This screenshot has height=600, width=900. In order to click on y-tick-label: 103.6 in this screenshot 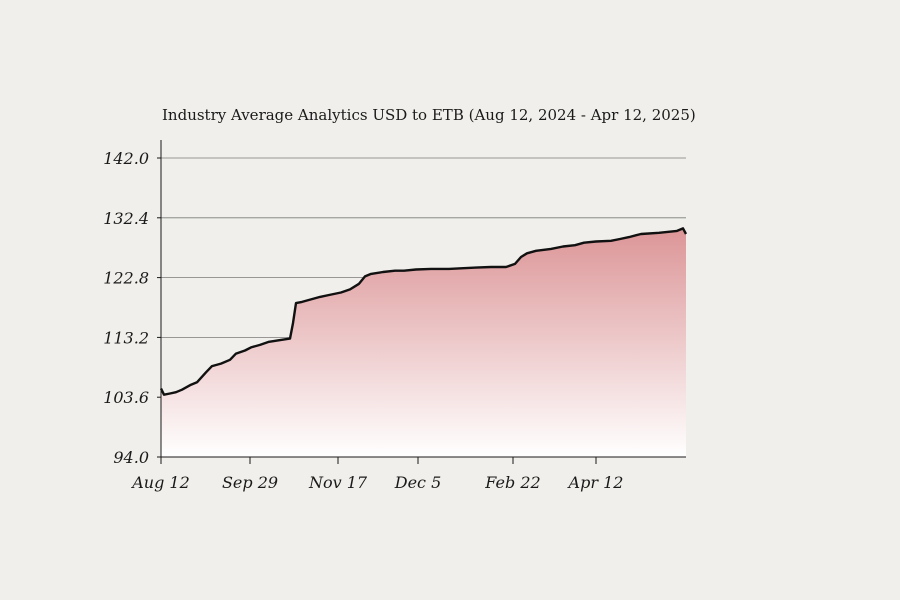, I will do `click(126, 397)`.